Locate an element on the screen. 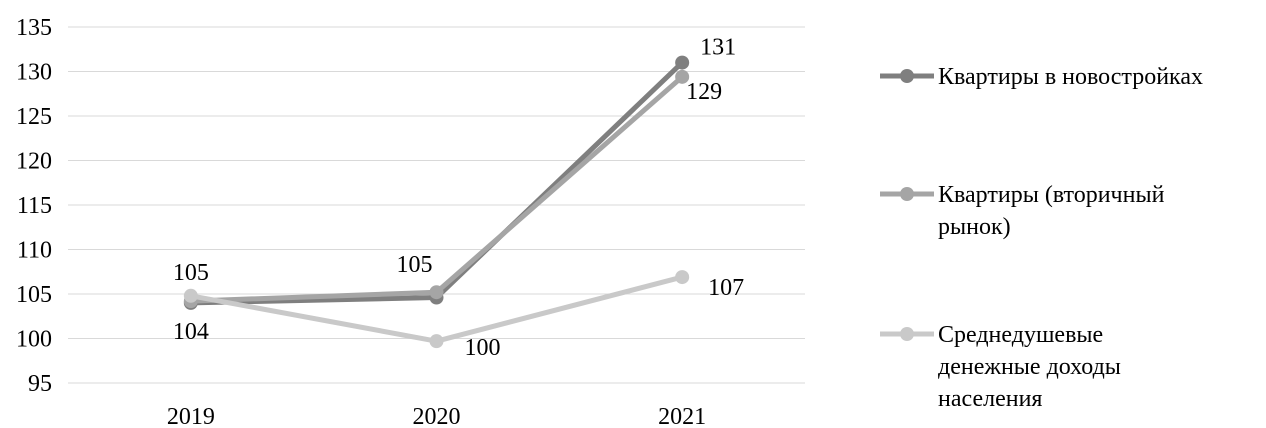  y-tick-label: 135 is located at coordinates (34, 28).